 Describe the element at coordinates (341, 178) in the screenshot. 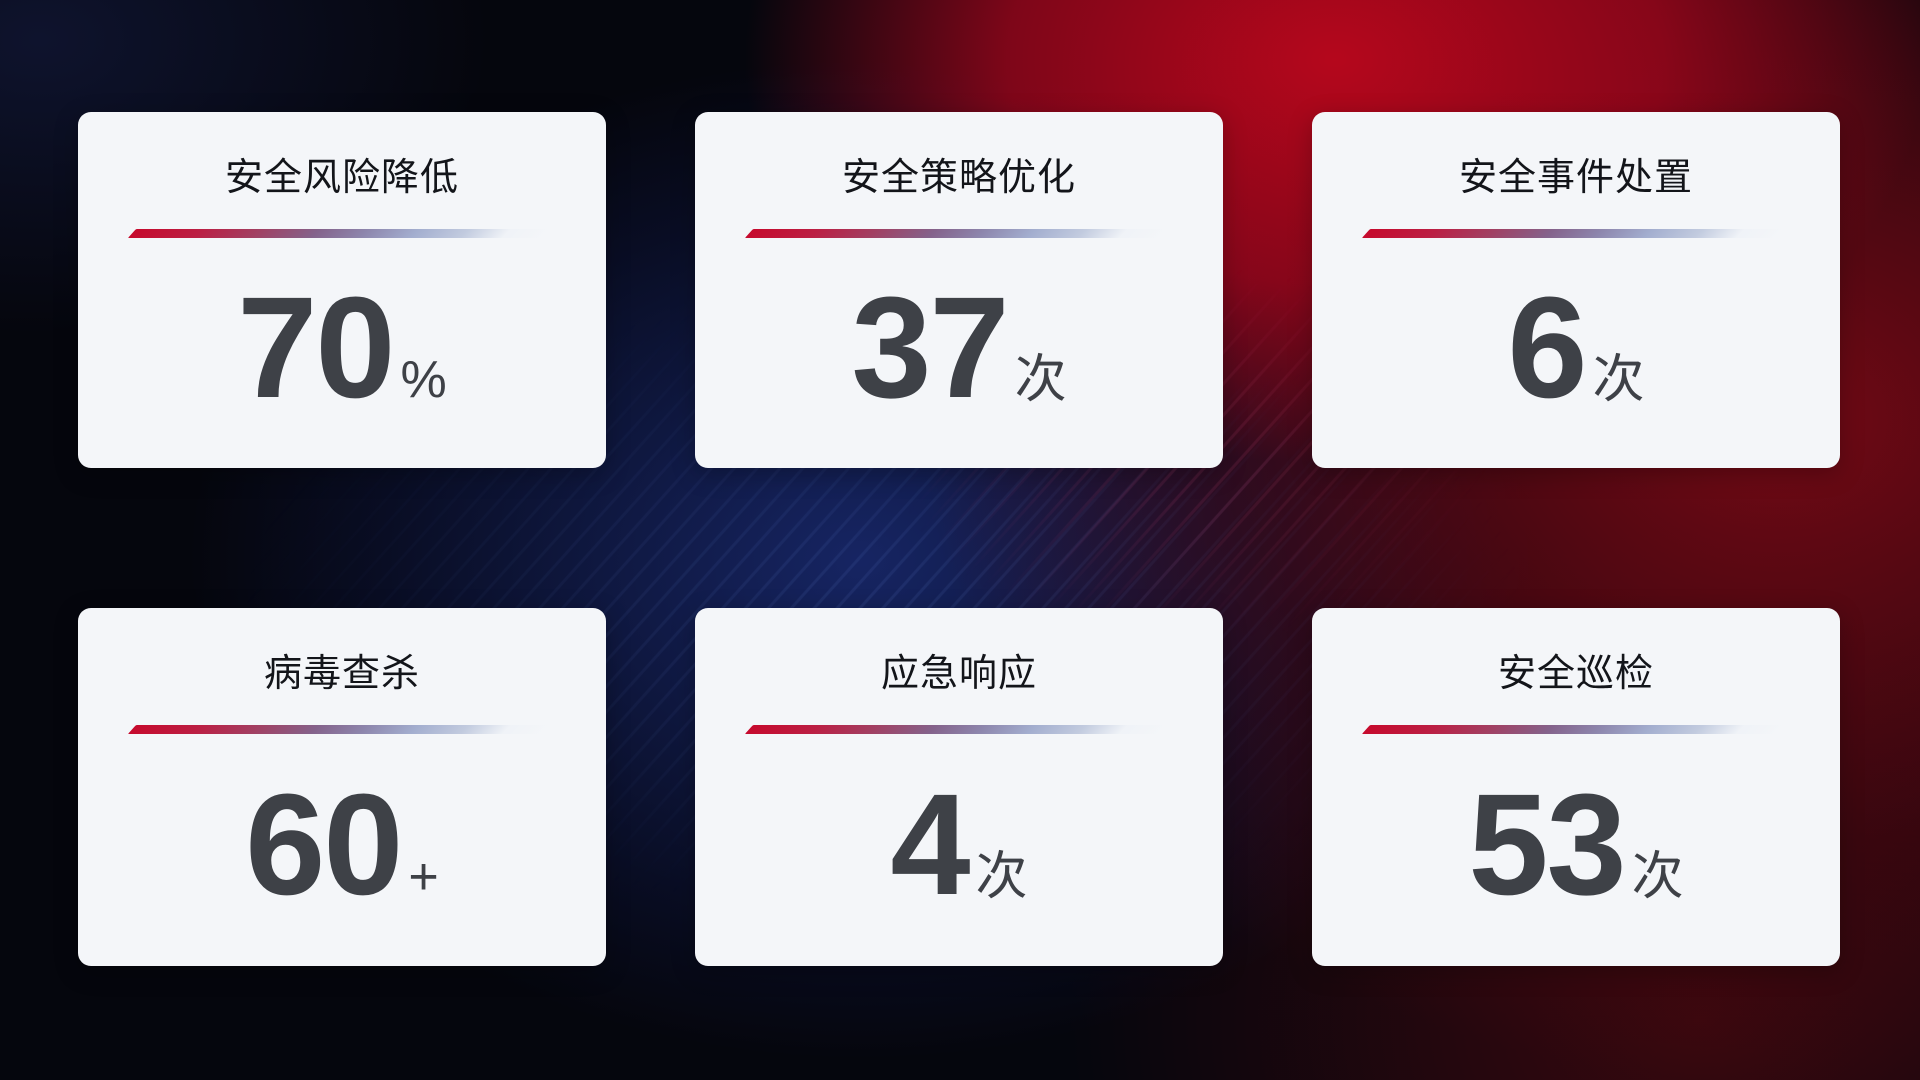

I see `card-title: 安全风险降低` at that location.